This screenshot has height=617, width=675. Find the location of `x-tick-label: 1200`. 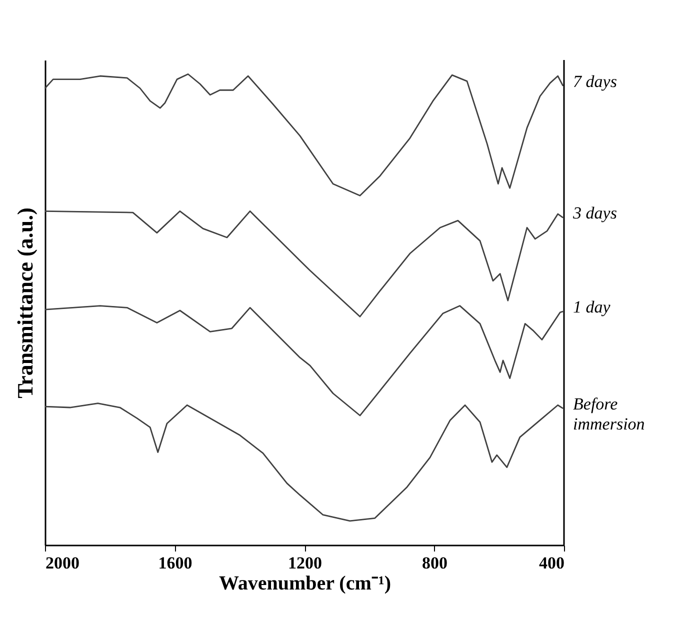

x-tick-label: 1200 is located at coordinates (305, 563).